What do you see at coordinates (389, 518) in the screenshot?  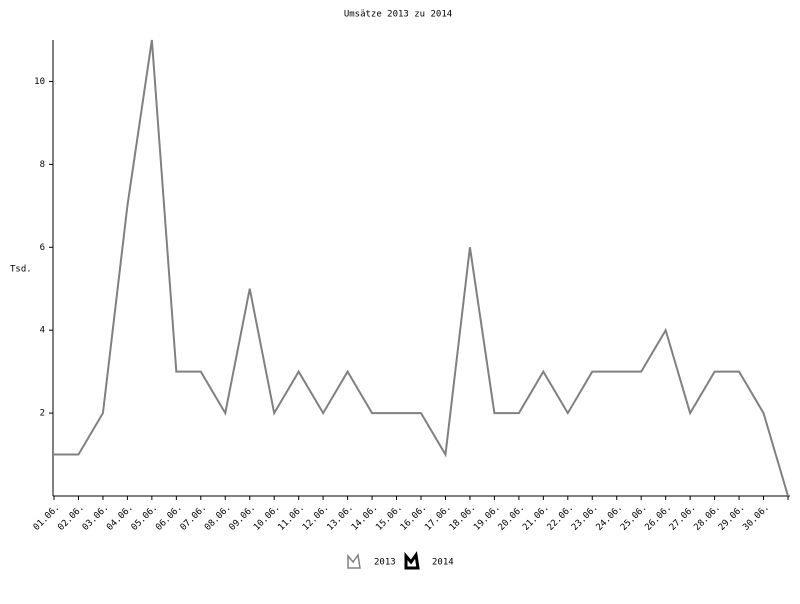 I see `x-tick-label: 15.06.` at bounding box center [389, 518].